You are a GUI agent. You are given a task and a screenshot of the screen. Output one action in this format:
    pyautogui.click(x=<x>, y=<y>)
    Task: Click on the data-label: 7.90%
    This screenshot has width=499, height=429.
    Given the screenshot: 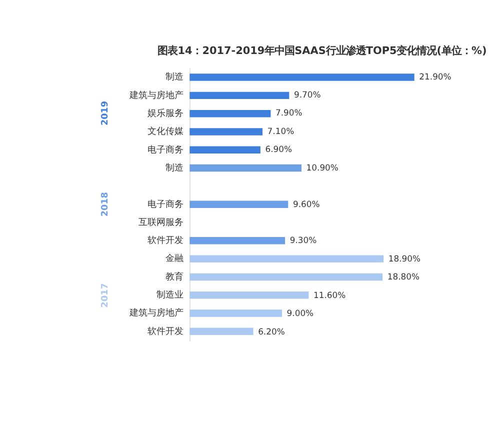 What is the action you would take?
    pyautogui.click(x=289, y=113)
    